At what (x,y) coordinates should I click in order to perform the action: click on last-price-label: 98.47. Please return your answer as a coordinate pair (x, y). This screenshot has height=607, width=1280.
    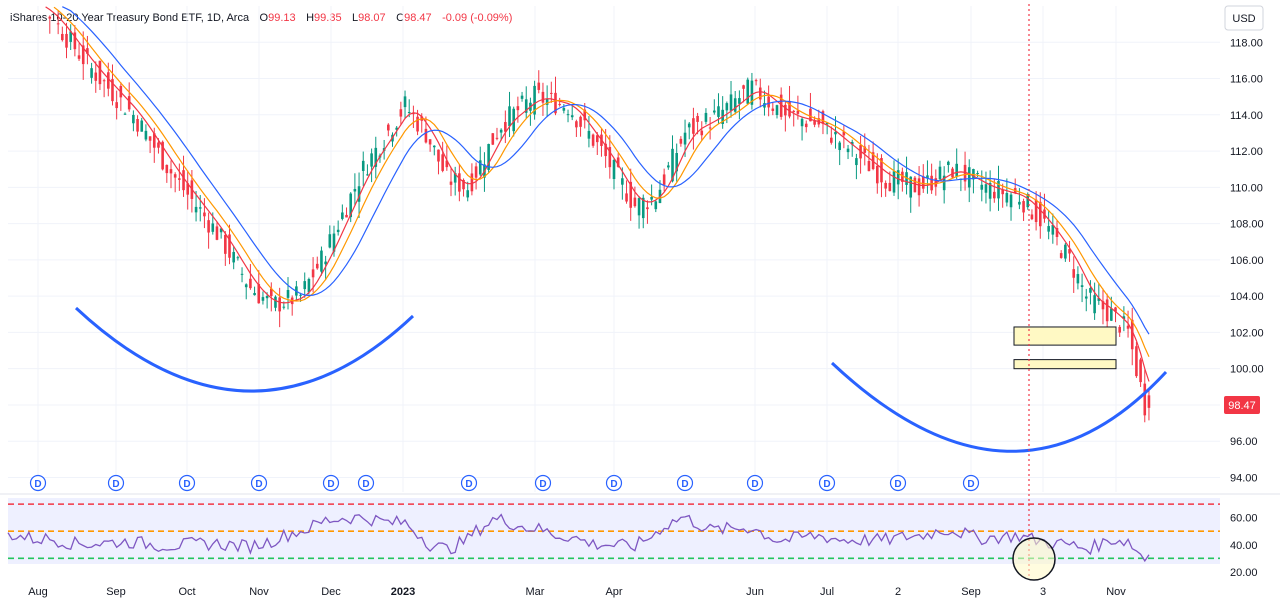
    Looking at the image, I should click on (1242, 406).